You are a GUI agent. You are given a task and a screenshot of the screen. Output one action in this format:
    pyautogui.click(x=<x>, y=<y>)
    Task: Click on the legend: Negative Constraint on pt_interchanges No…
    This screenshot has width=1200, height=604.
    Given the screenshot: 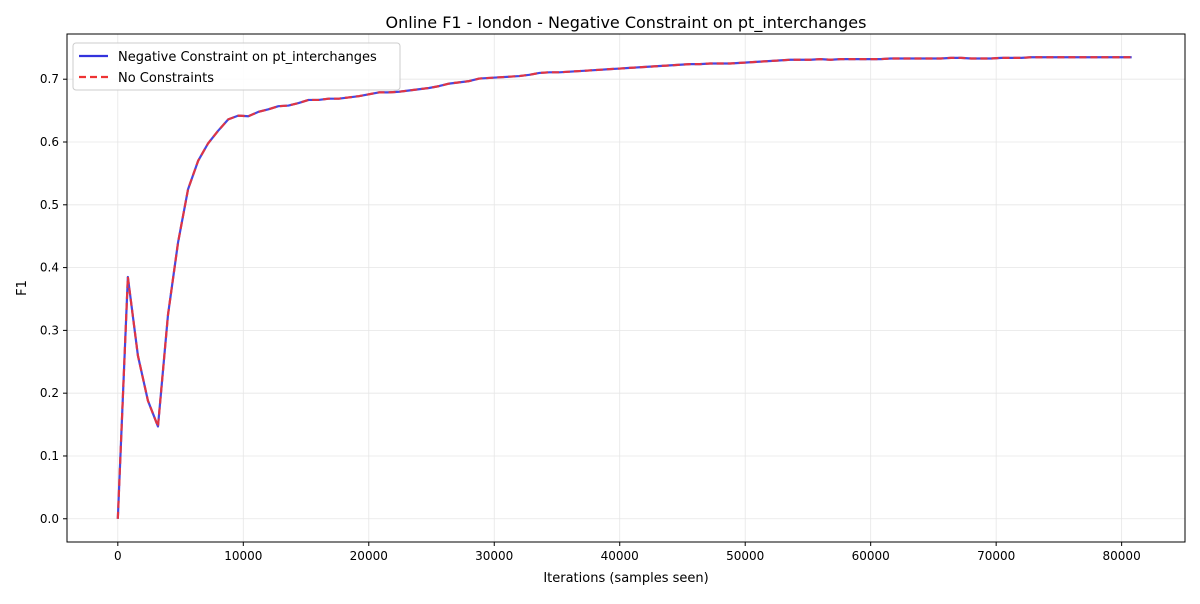 What is the action you would take?
    pyautogui.click(x=236, y=66)
    